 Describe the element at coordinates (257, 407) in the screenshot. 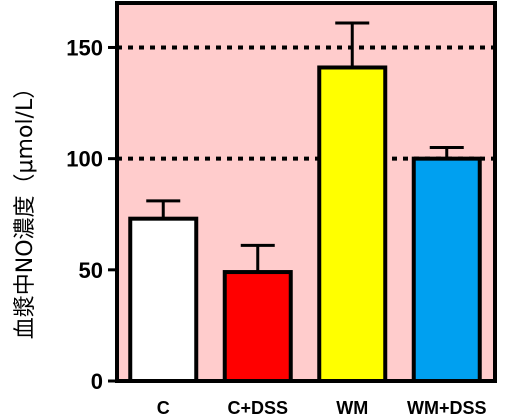

I see `x-tick-label: C+DSS` at that location.